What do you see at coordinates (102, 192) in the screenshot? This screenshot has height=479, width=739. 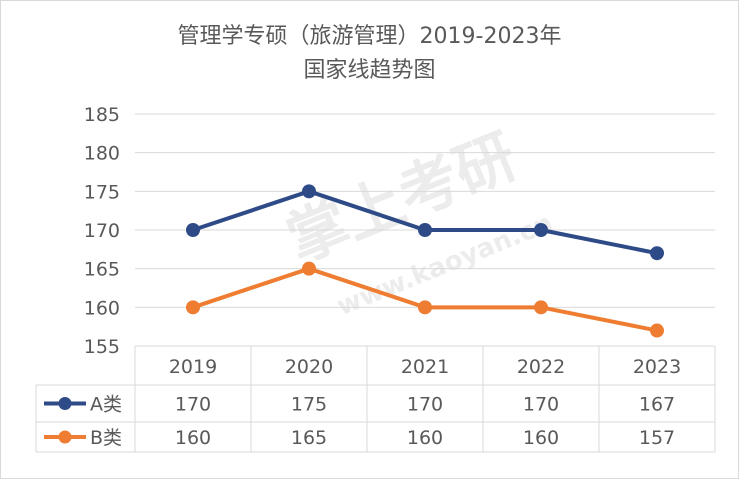 I see `y-tick-label: 175` at bounding box center [102, 192].